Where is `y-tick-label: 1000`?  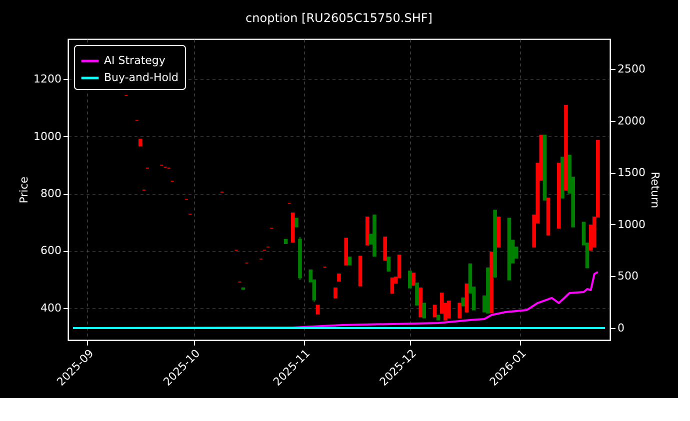 y-tick-label: 1000 is located at coordinates (48, 136).